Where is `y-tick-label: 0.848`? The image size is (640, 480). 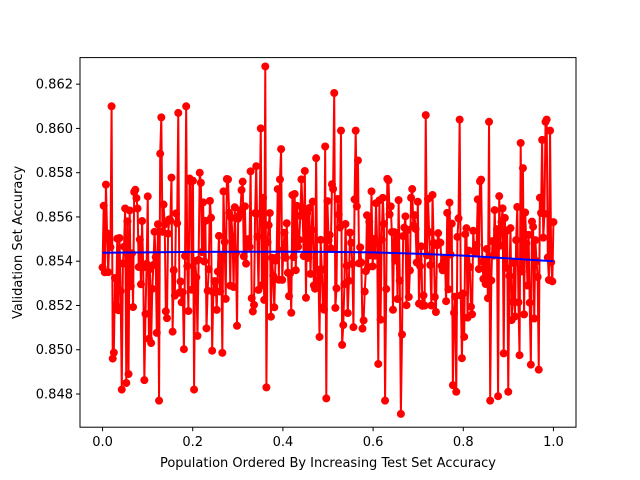 y-tick-label: 0.848 is located at coordinates (54, 395).